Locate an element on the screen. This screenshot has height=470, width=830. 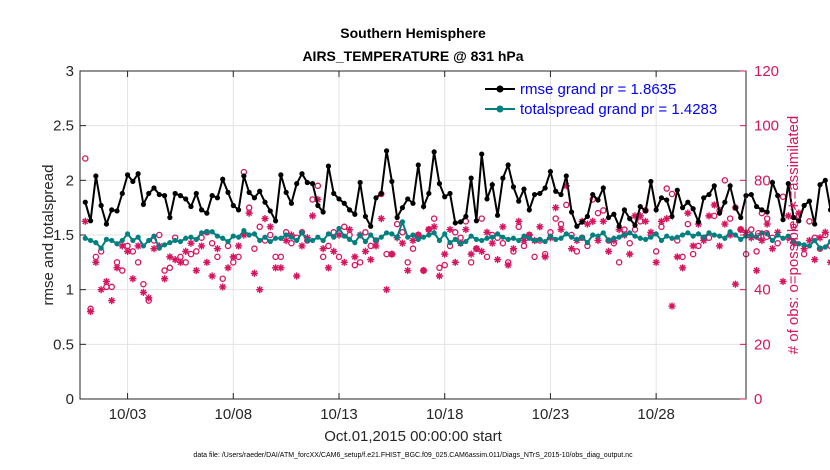
totalspread-line is located at coordinates (457, 234).